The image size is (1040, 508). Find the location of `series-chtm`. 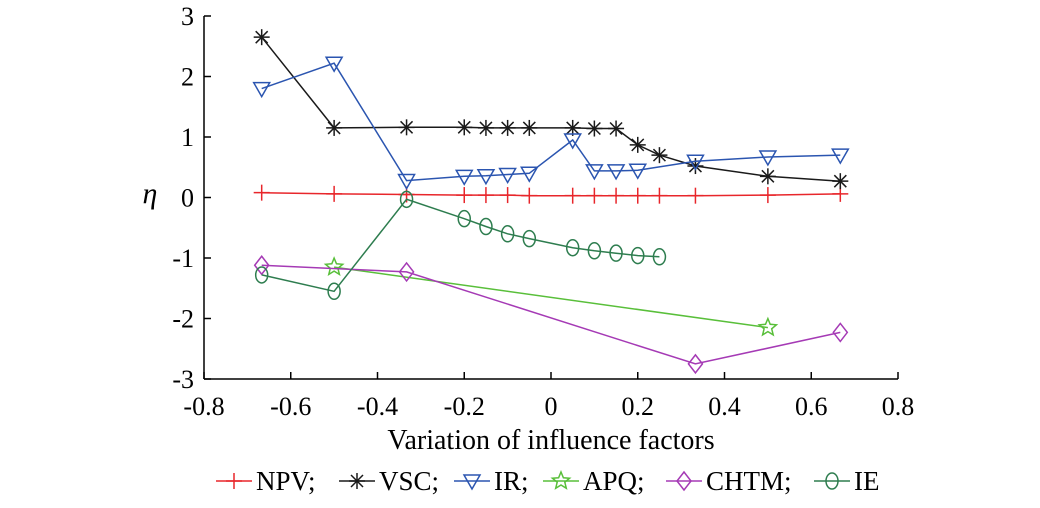

series-chtm is located at coordinates (551, 315).